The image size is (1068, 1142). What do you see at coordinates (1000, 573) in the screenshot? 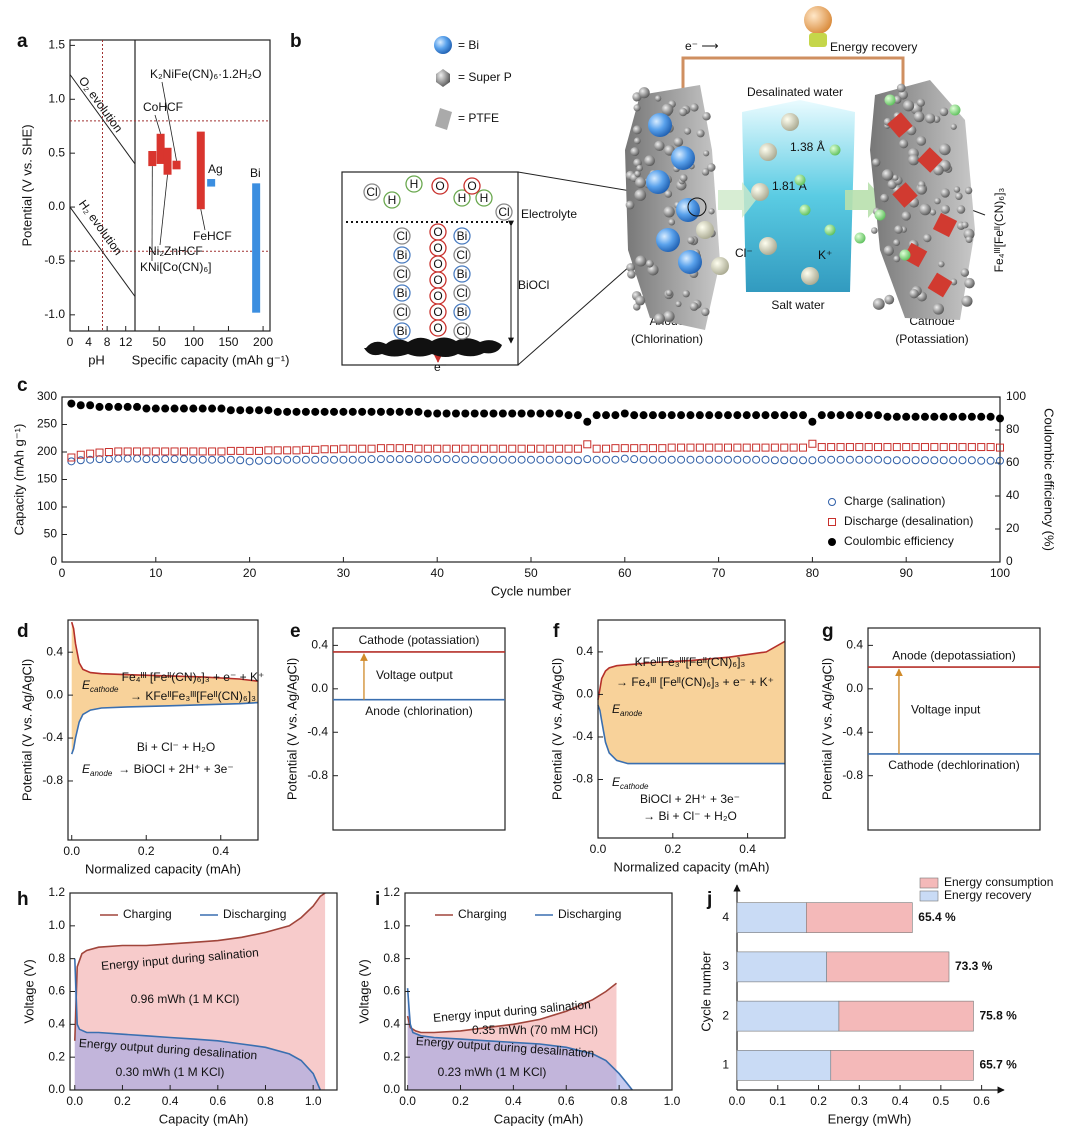
I see `x-tick-label: 100` at bounding box center [1000, 573].